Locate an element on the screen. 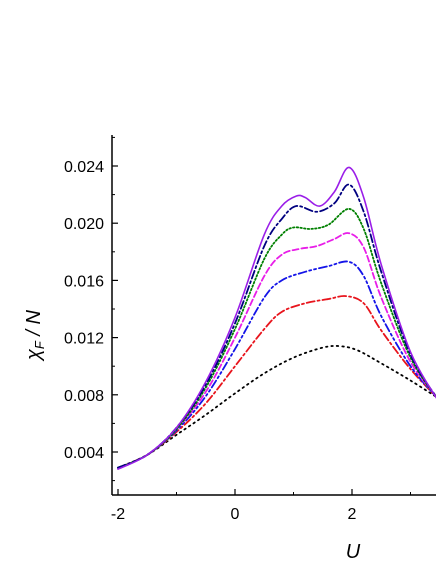 This screenshot has width=436, height=564. y-axis-title-rest: / N is located at coordinates (34, 325).